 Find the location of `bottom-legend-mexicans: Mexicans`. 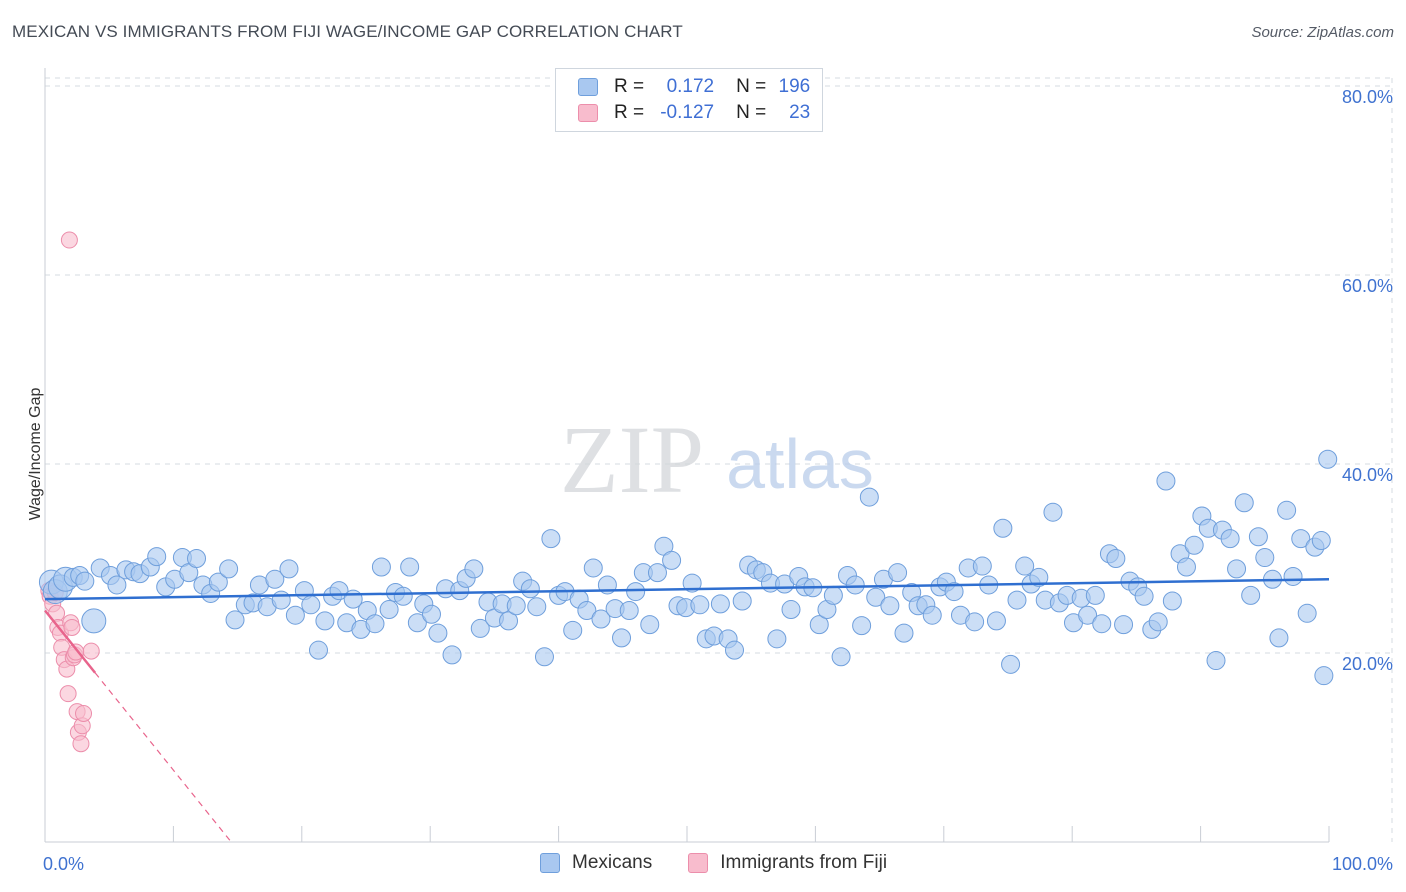

bottom-legend-mexicans: Mexicans is located at coordinates (596, 863).